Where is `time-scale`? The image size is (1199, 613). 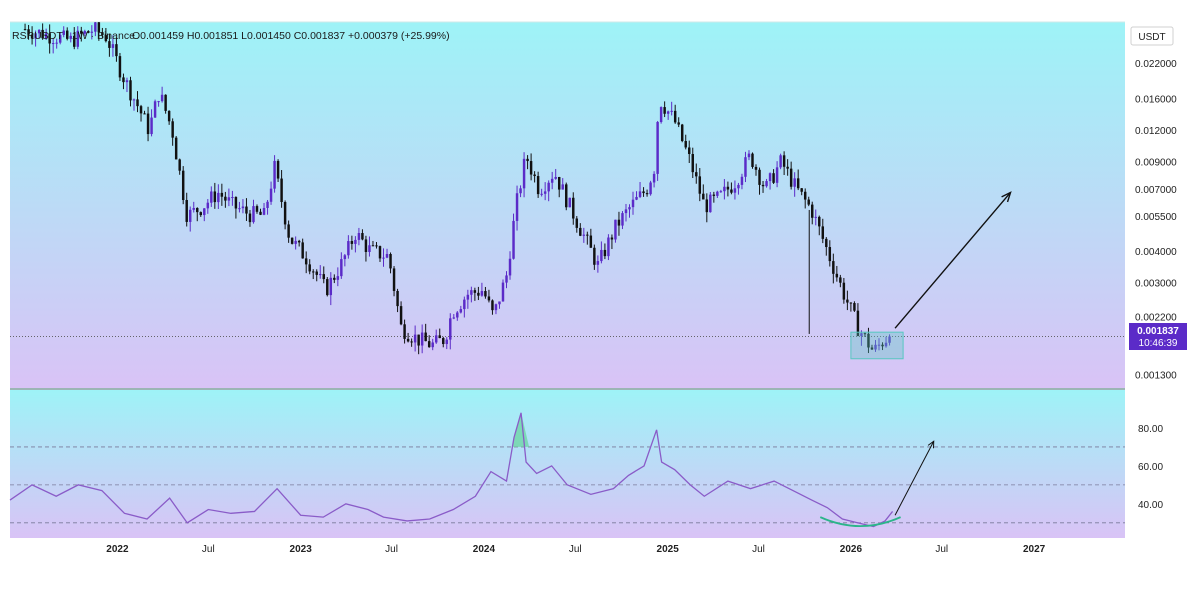 time-scale is located at coordinates (604, 549).